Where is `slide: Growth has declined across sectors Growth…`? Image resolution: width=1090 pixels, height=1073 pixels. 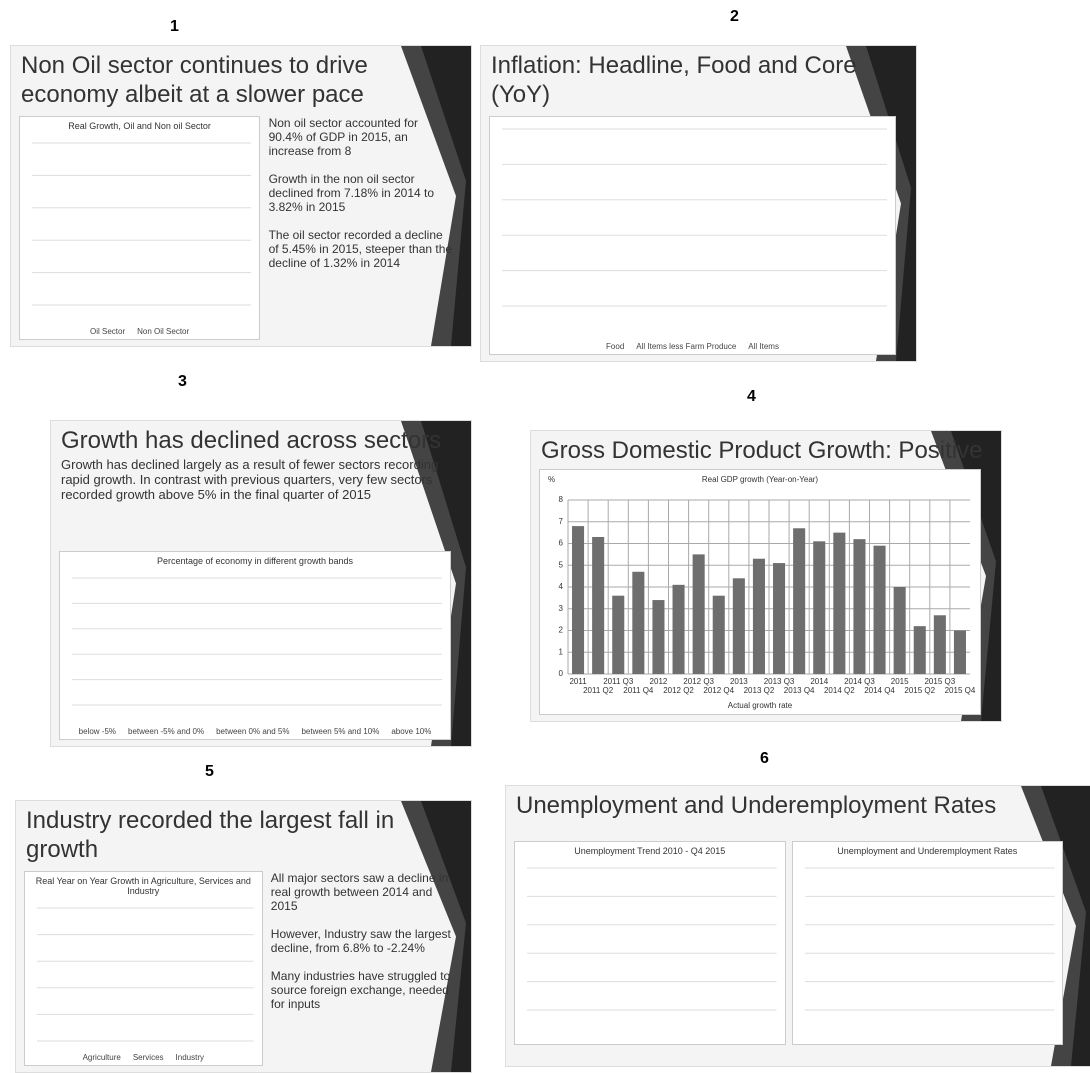
slide: Growth has declined across sectors Growth… is located at coordinates (261, 583).